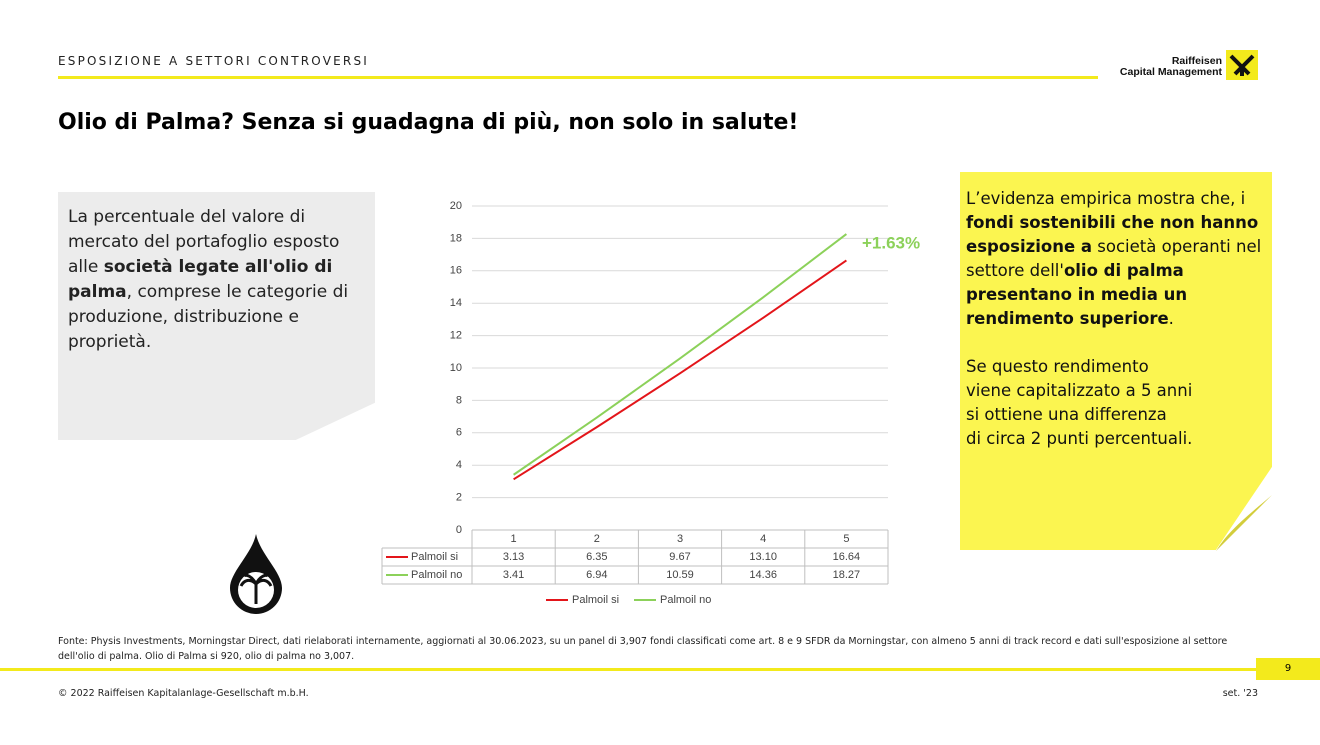 The height and width of the screenshot is (745, 1320). What do you see at coordinates (459, 498) in the screenshot?
I see `y-tick-label: 2` at bounding box center [459, 498].